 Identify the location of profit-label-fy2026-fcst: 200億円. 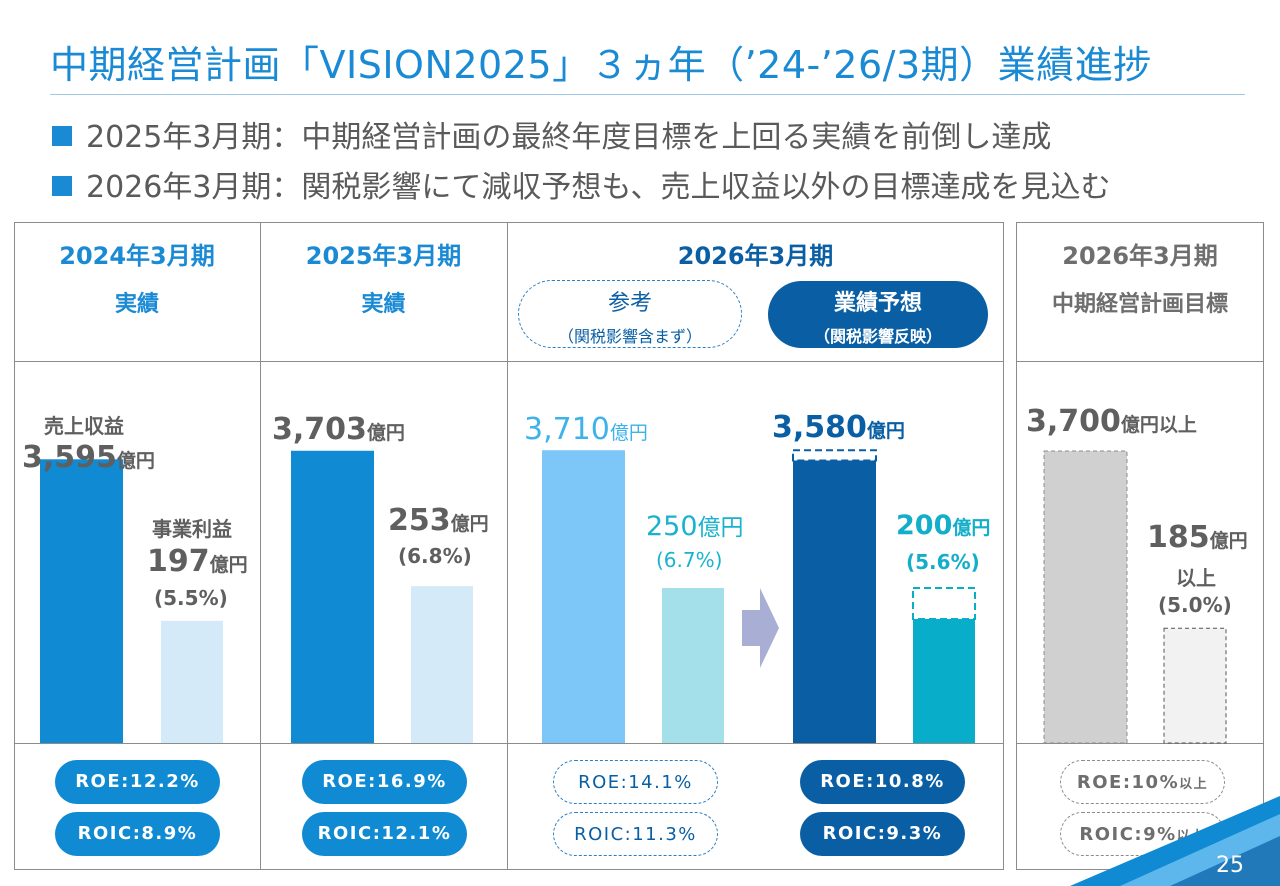
(943, 525).